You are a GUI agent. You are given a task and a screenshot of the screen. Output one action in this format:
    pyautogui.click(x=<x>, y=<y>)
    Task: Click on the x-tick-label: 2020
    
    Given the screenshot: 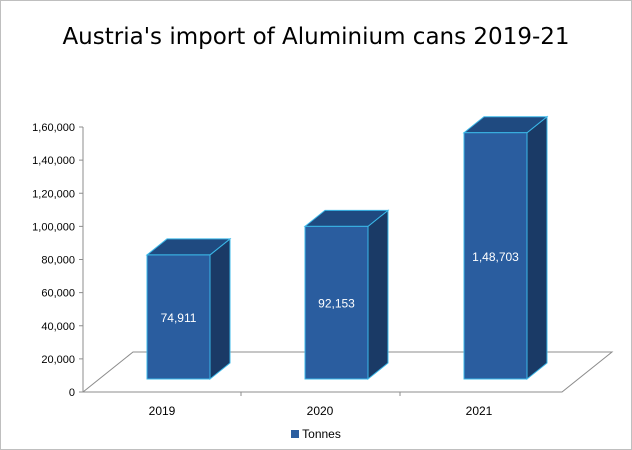 What is the action you would take?
    pyautogui.click(x=320, y=411)
    